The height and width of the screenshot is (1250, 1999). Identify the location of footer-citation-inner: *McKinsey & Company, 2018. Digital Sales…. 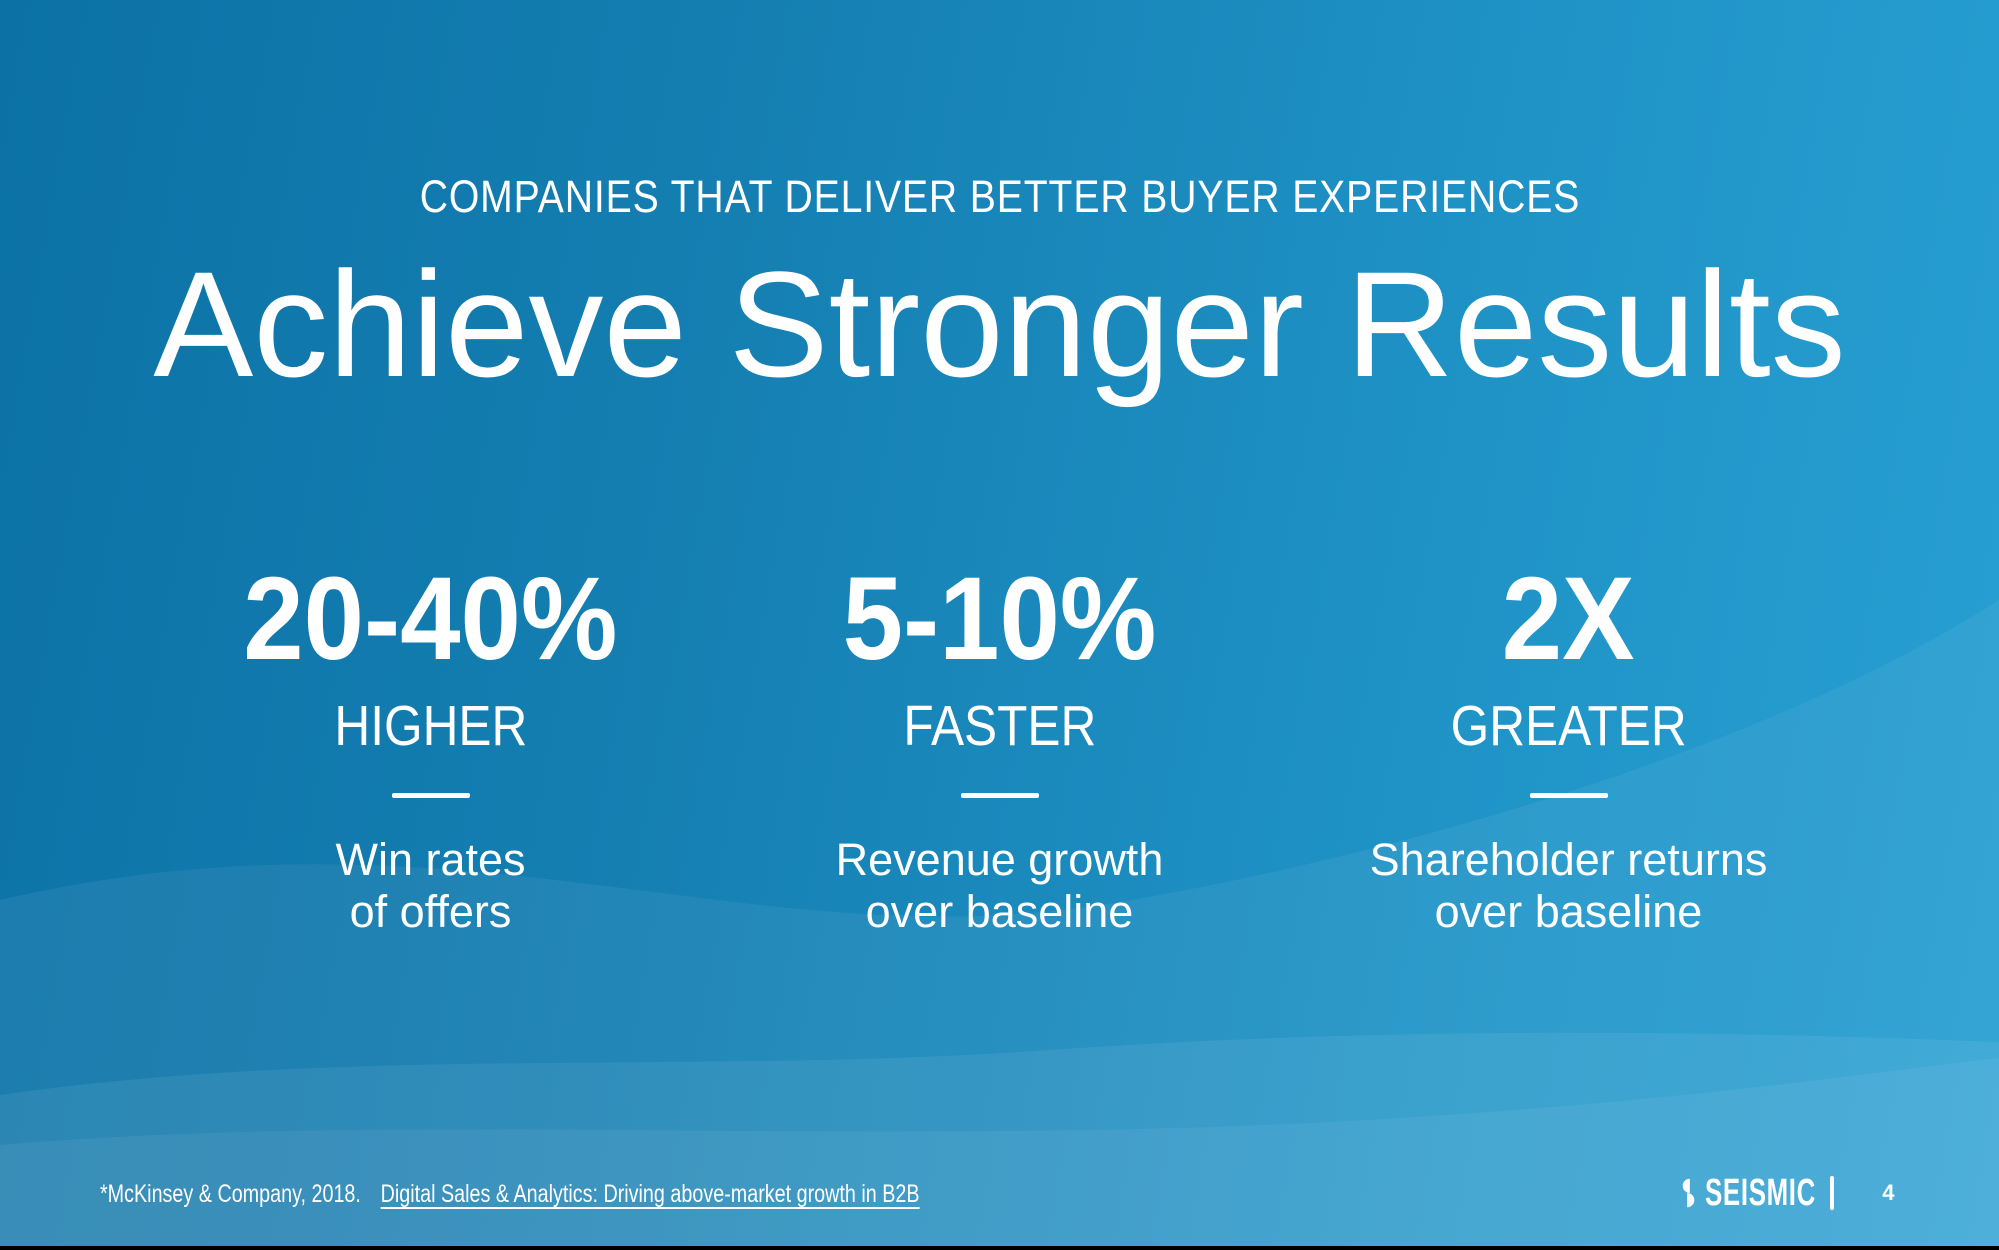
(510, 1194).